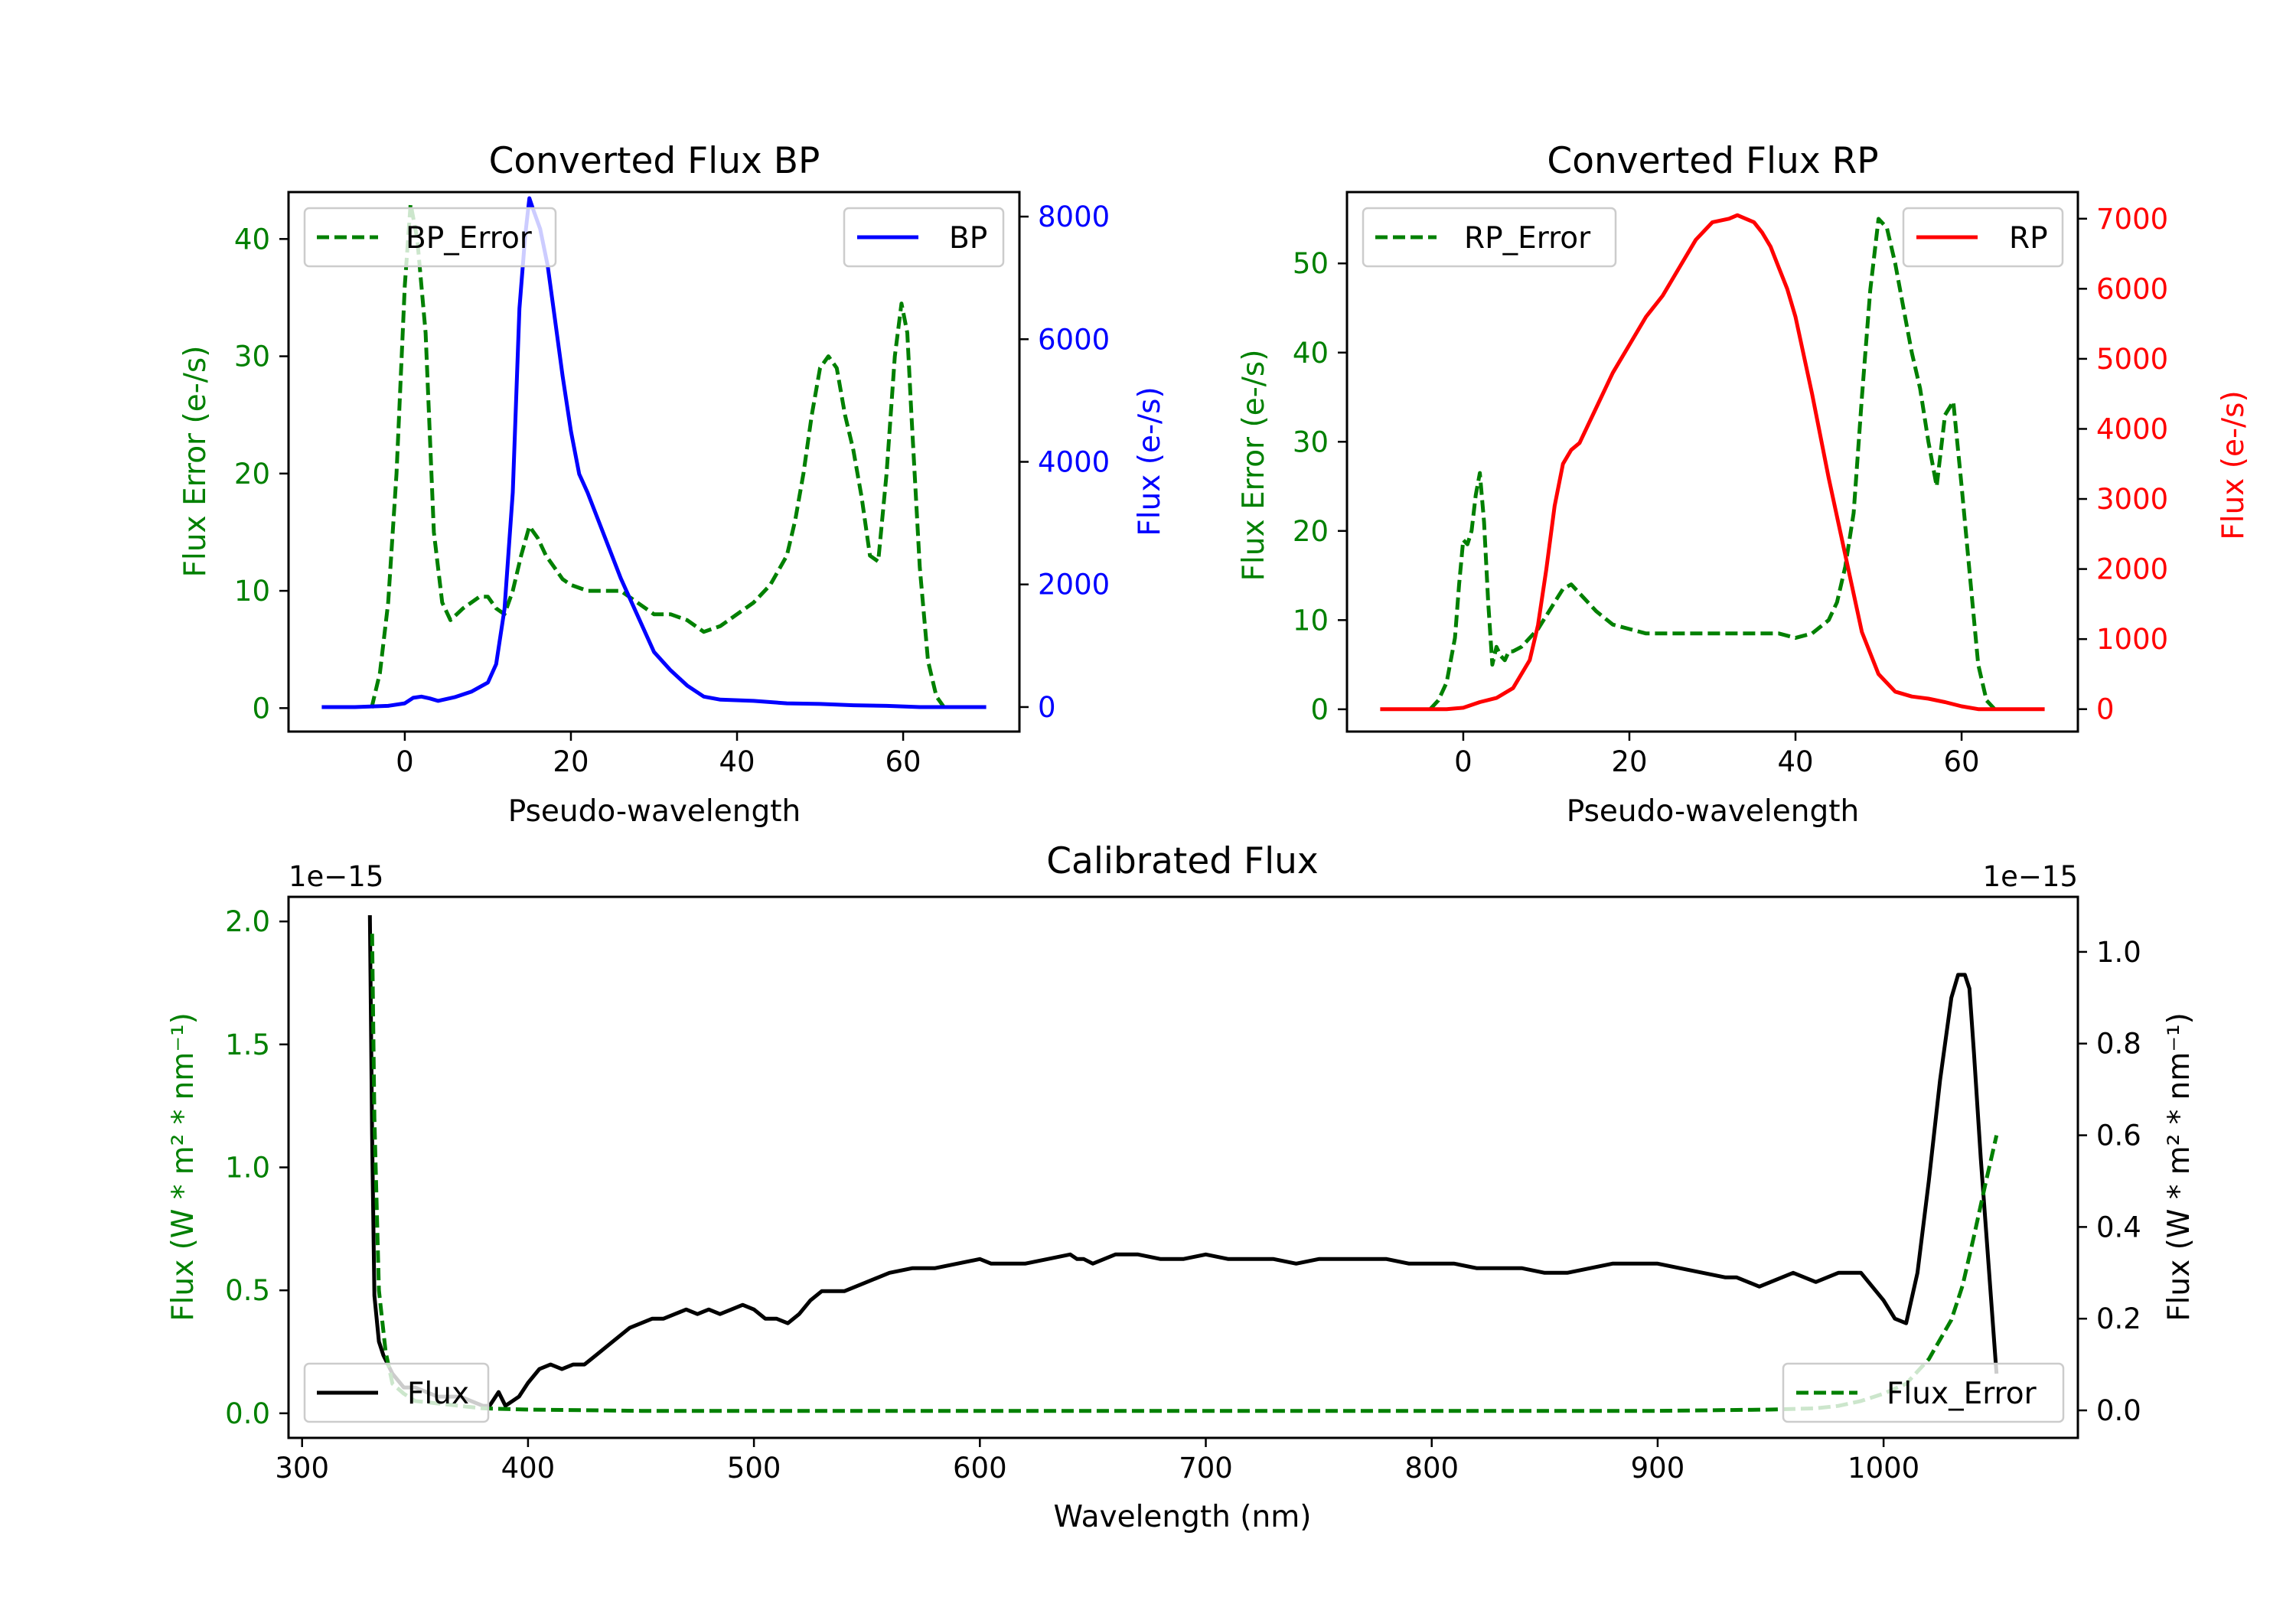 The image size is (2296, 1607). Describe the element at coordinates (183, 1167) in the screenshot. I see `chart-calibrated-ylabel-left: Flux (W * m² * nm⁻¹)` at that location.